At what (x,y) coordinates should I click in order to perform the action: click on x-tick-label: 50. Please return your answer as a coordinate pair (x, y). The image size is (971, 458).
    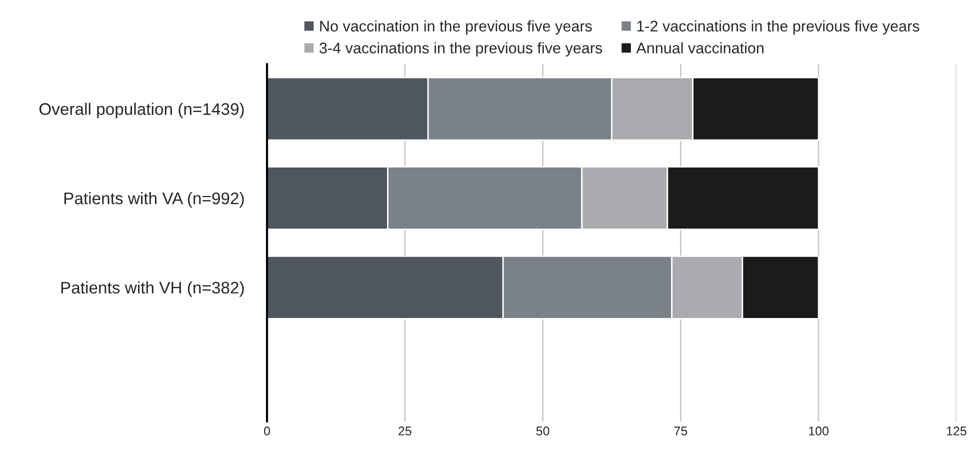
    Looking at the image, I should click on (543, 431).